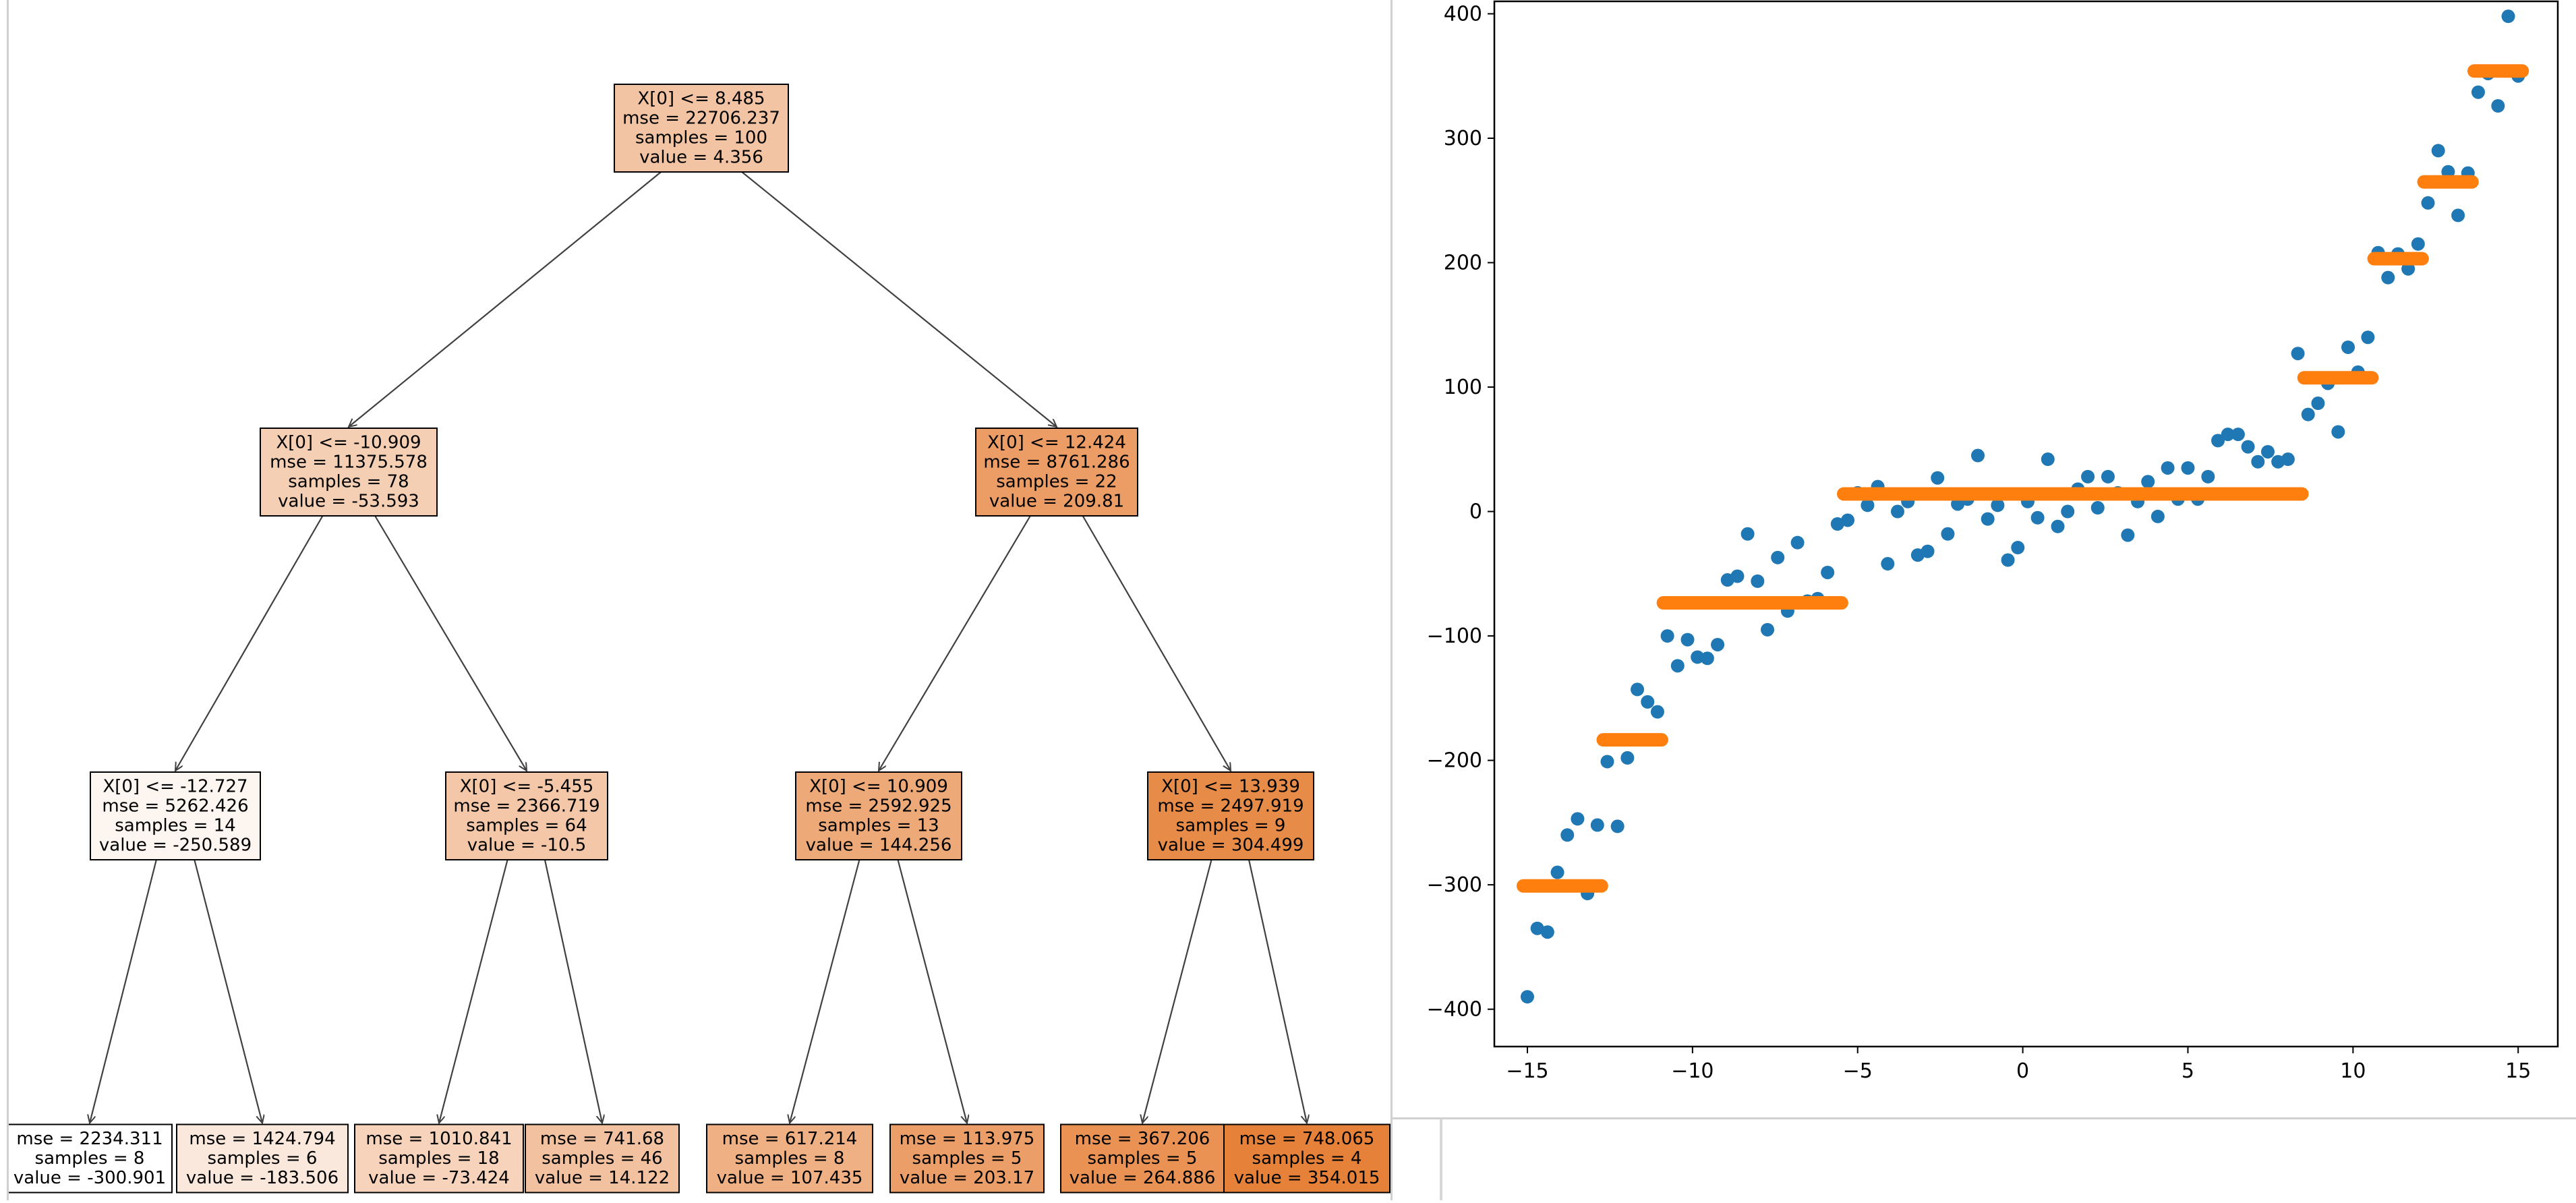 The height and width of the screenshot is (1203, 2576). I want to click on node-label-line: mse = 617.214, so click(790, 1139).